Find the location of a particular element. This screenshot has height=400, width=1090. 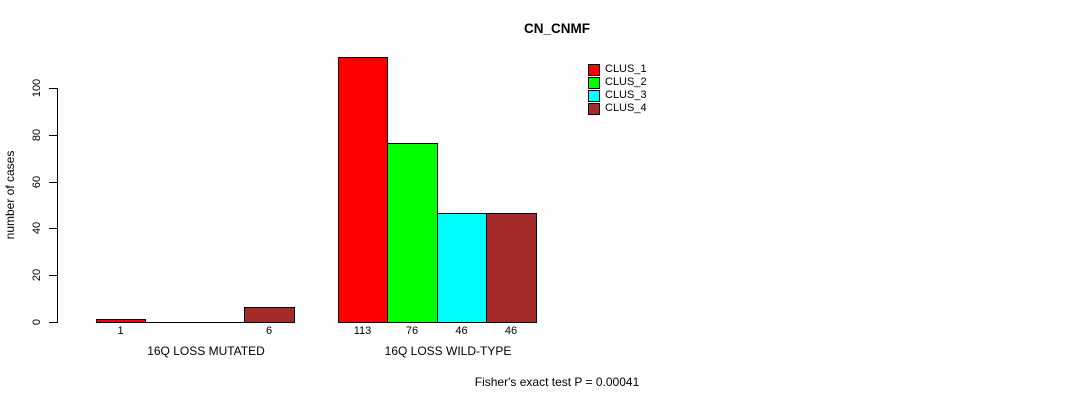

y-axis-line is located at coordinates (57, 205).